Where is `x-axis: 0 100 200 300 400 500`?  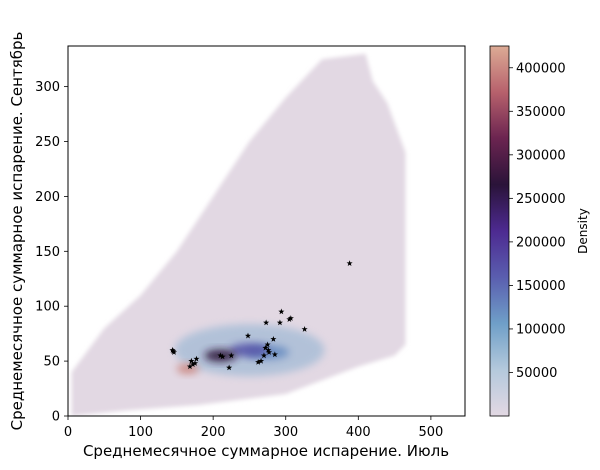 x-axis: 0 100 200 300 400 500 is located at coordinates (253, 428).